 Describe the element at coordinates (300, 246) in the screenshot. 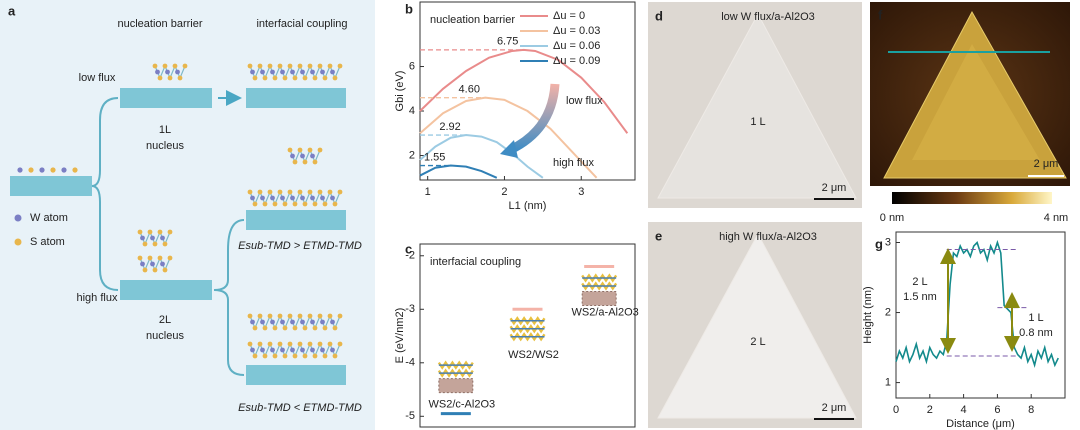

I see `condition-text: Esub-TMD > ETMD-TMD` at that location.